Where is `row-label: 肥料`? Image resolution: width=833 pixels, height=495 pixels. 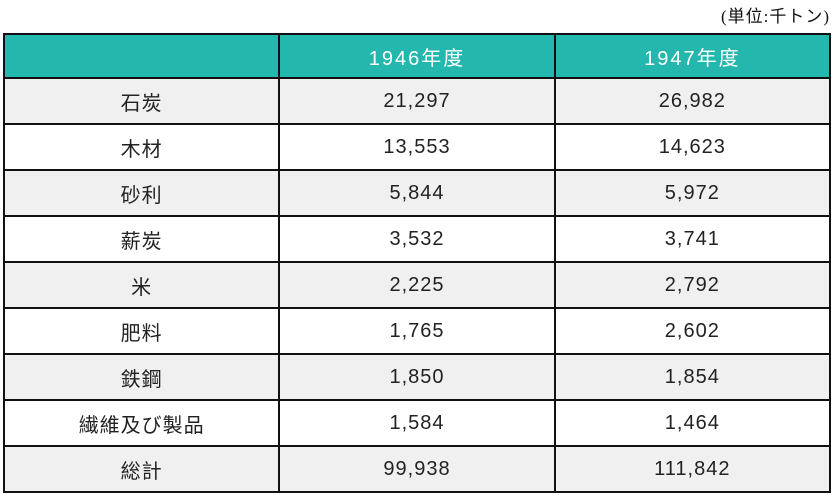 row-label: 肥料 is located at coordinates (141, 331).